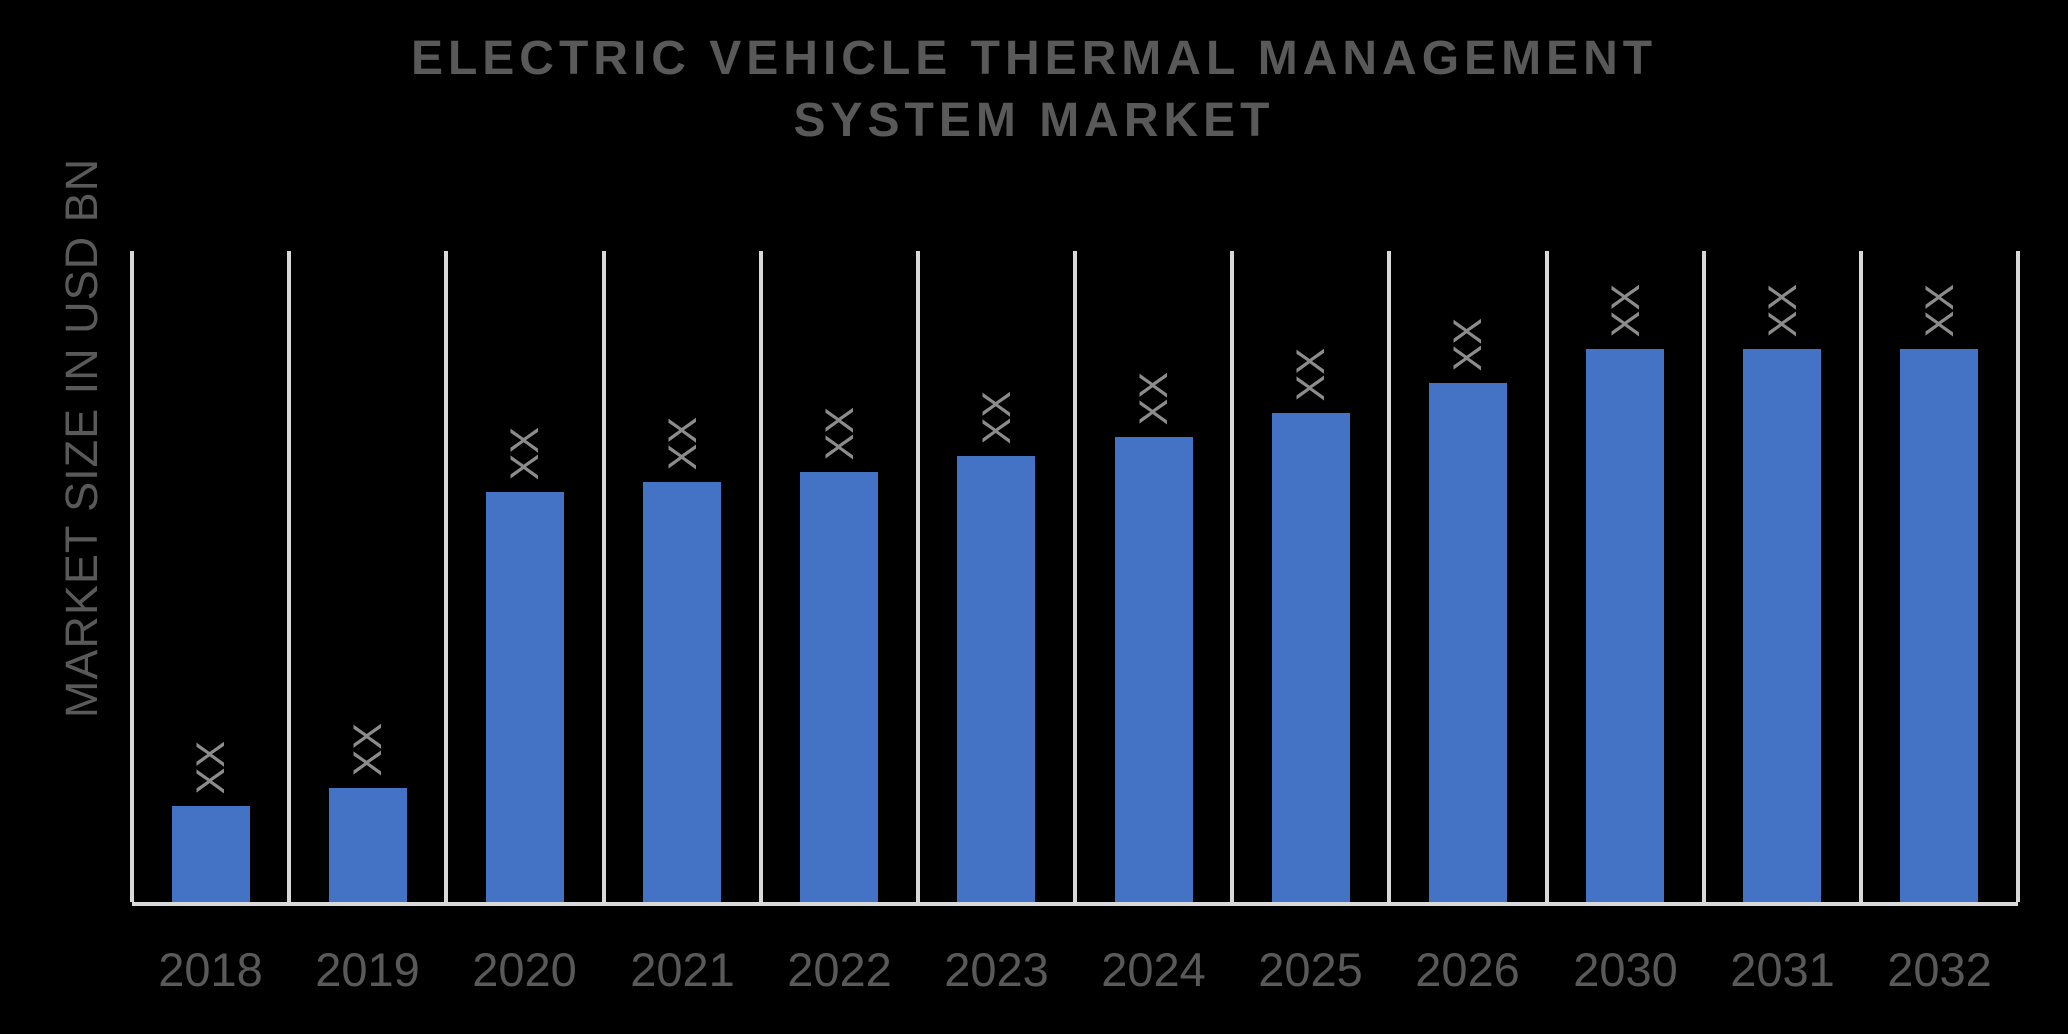  Describe the element at coordinates (367, 969) in the screenshot. I see `x-tick-label-2019: 2019` at that location.